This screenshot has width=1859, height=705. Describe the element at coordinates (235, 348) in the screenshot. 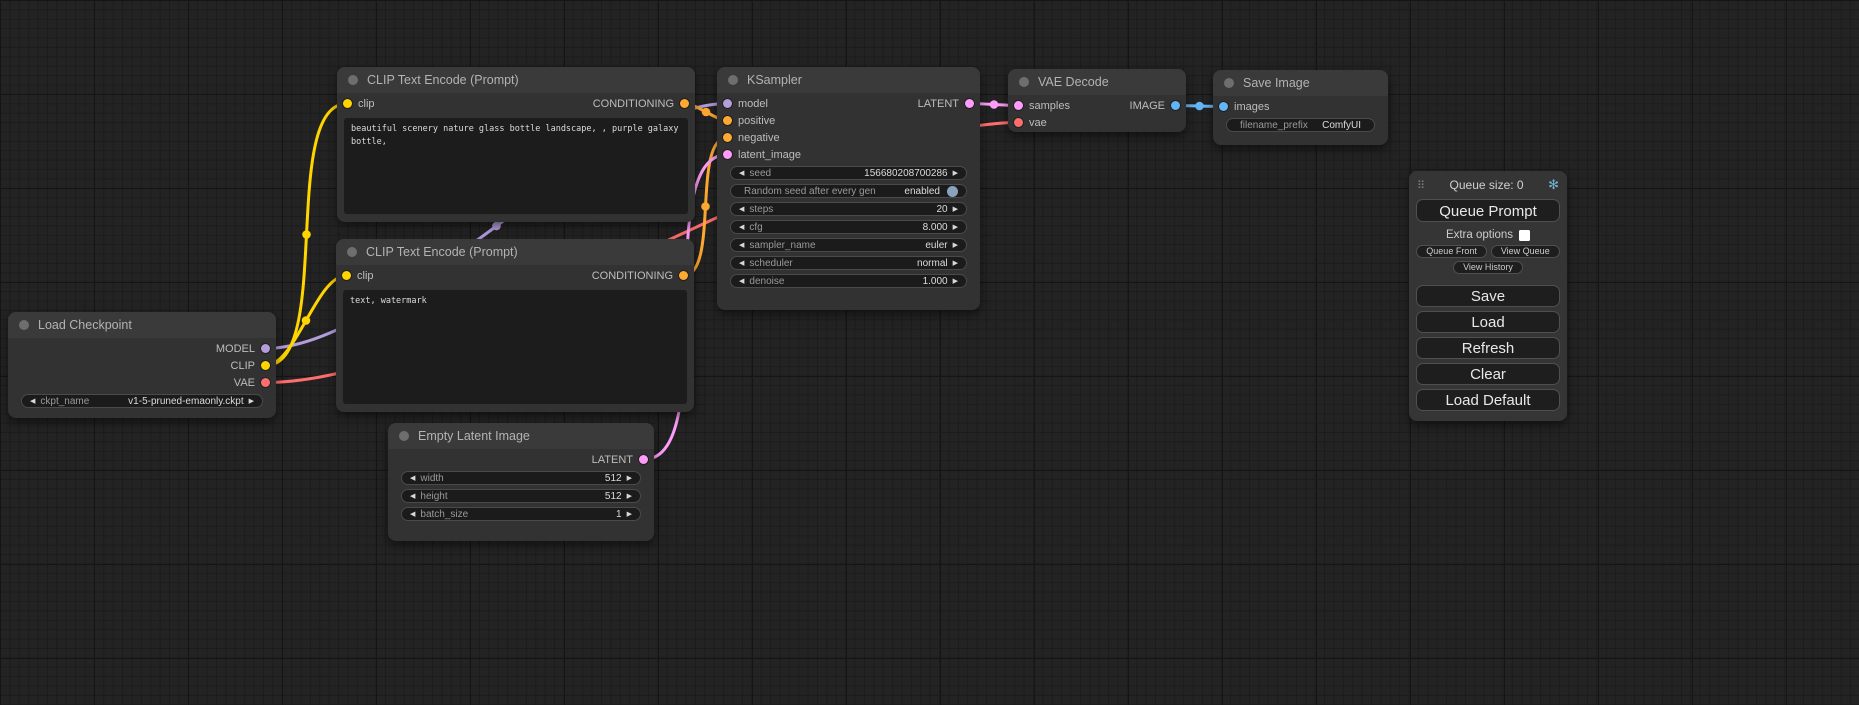

I see `output-port-label: MODEL` at that location.